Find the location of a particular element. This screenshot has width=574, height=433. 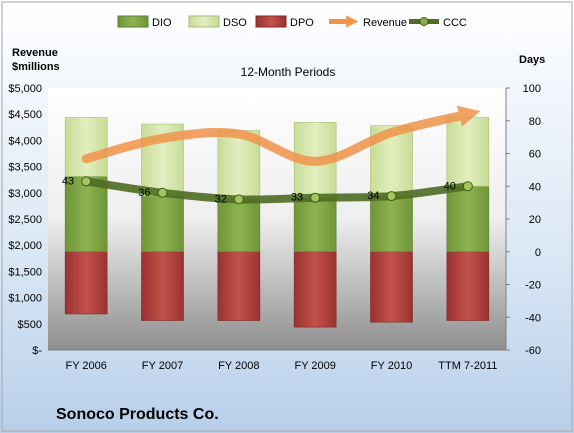

category-label: FY 2006 is located at coordinates (85, 366).